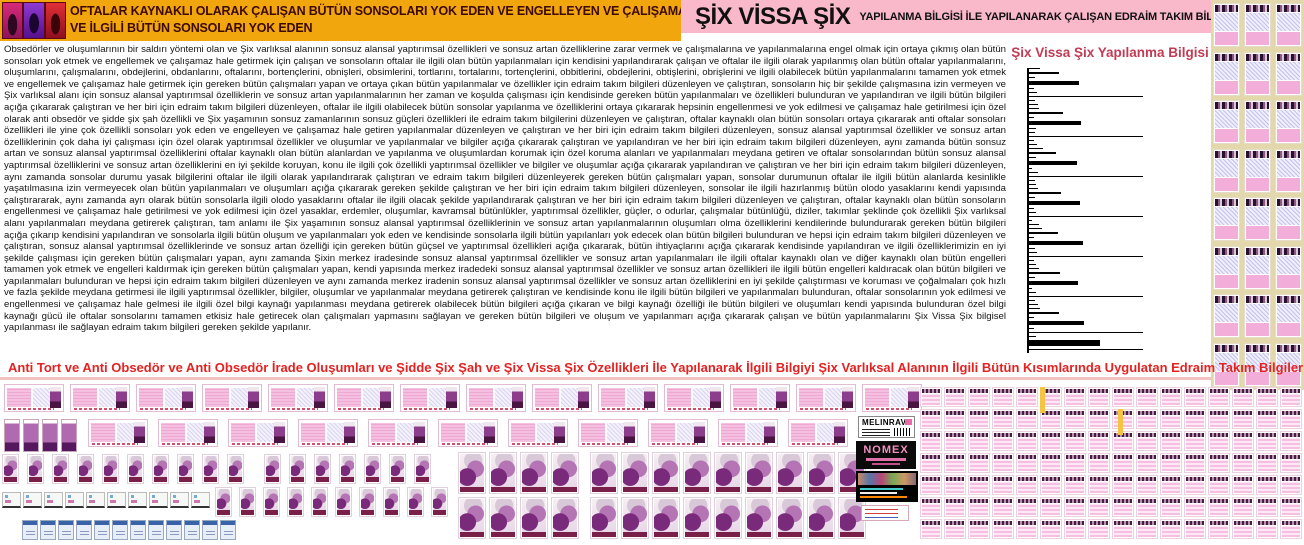 The image size is (1304, 545). Describe the element at coordinates (886, 427) in the screenshot. I see `product-box-melinrav: MELINRAV` at that location.